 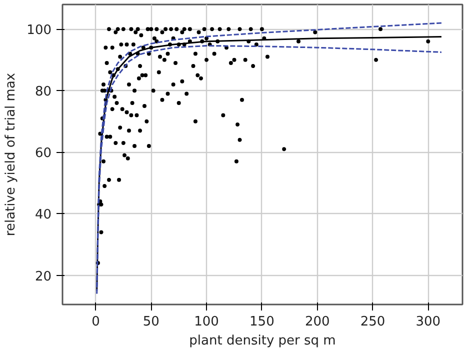 What do you see at coordinates (262, 322) in the screenshot?
I see `x-tick-label: 150` at bounding box center [262, 322].